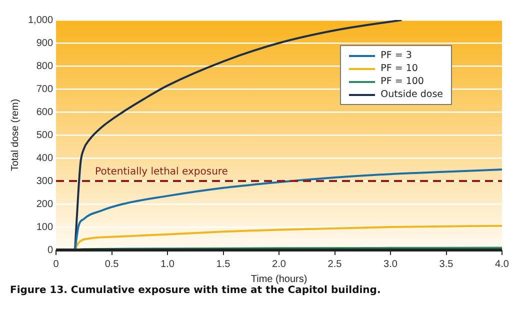 The image size is (522, 320). Describe the element at coordinates (279, 264) in the screenshot. I see `x-tick-label: 2.0` at that location.